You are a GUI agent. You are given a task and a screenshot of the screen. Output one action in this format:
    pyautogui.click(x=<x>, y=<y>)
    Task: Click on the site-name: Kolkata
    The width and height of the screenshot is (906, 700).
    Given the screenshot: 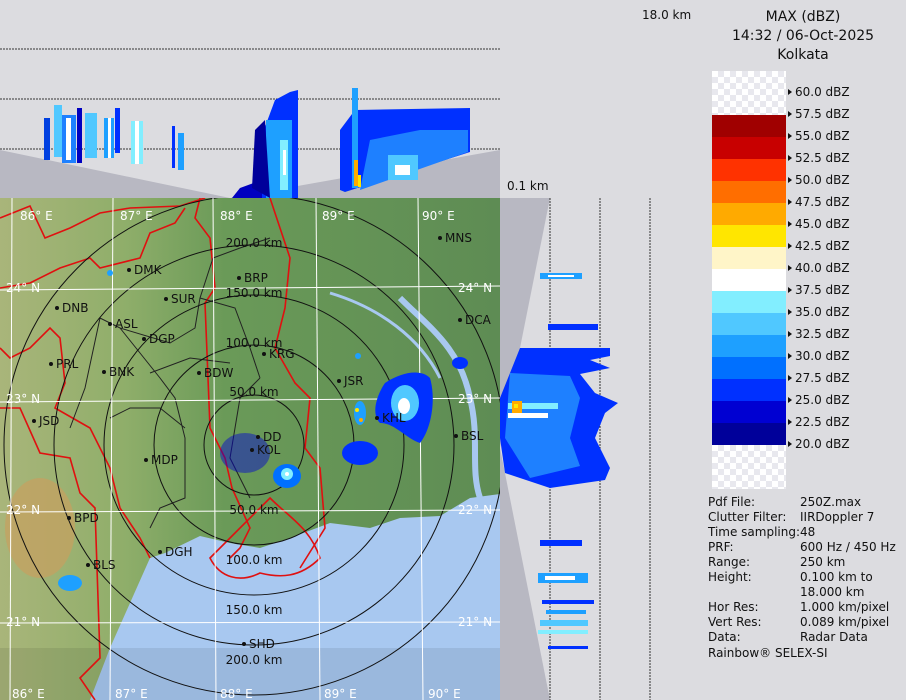 What is the action you would take?
    pyautogui.click(x=803, y=55)
    